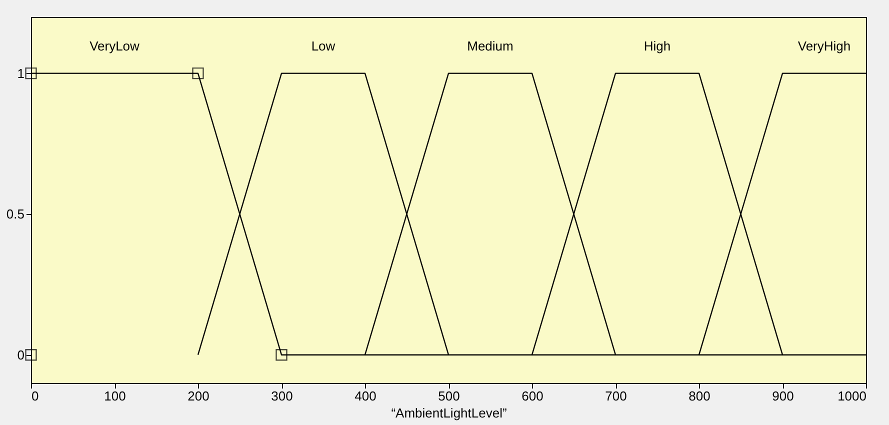 This screenshot has width=889, height=425. What do you see at coordinates (852, 396) in the screenshot?
I see `x-tick-label: 1000` at bounding box center [852, 396].